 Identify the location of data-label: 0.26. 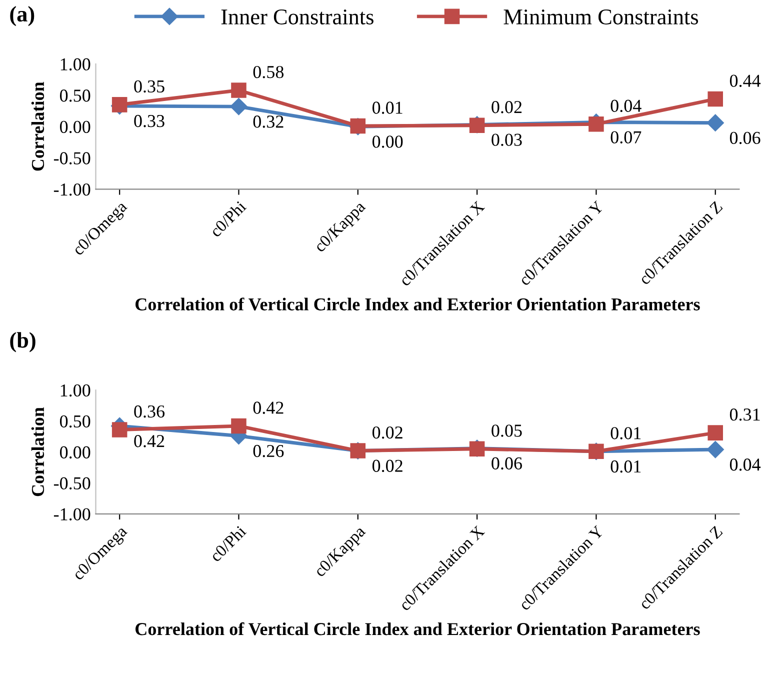
(268, 451).